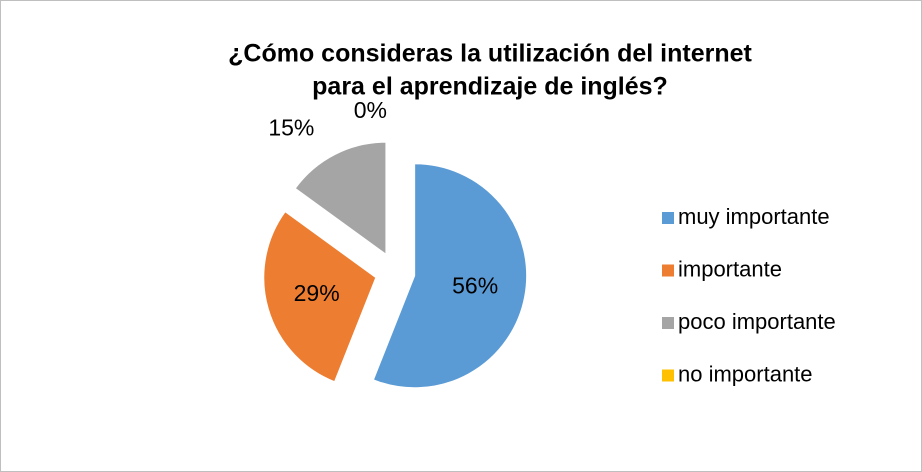 The image size is (922, 472). I want to click on data-label: 56%, so click(475, 285).